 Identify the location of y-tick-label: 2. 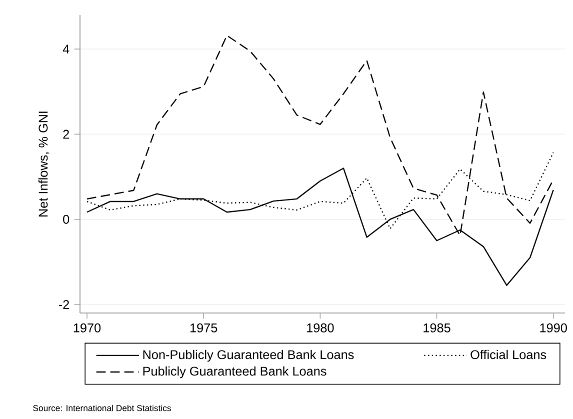
(66, 134).